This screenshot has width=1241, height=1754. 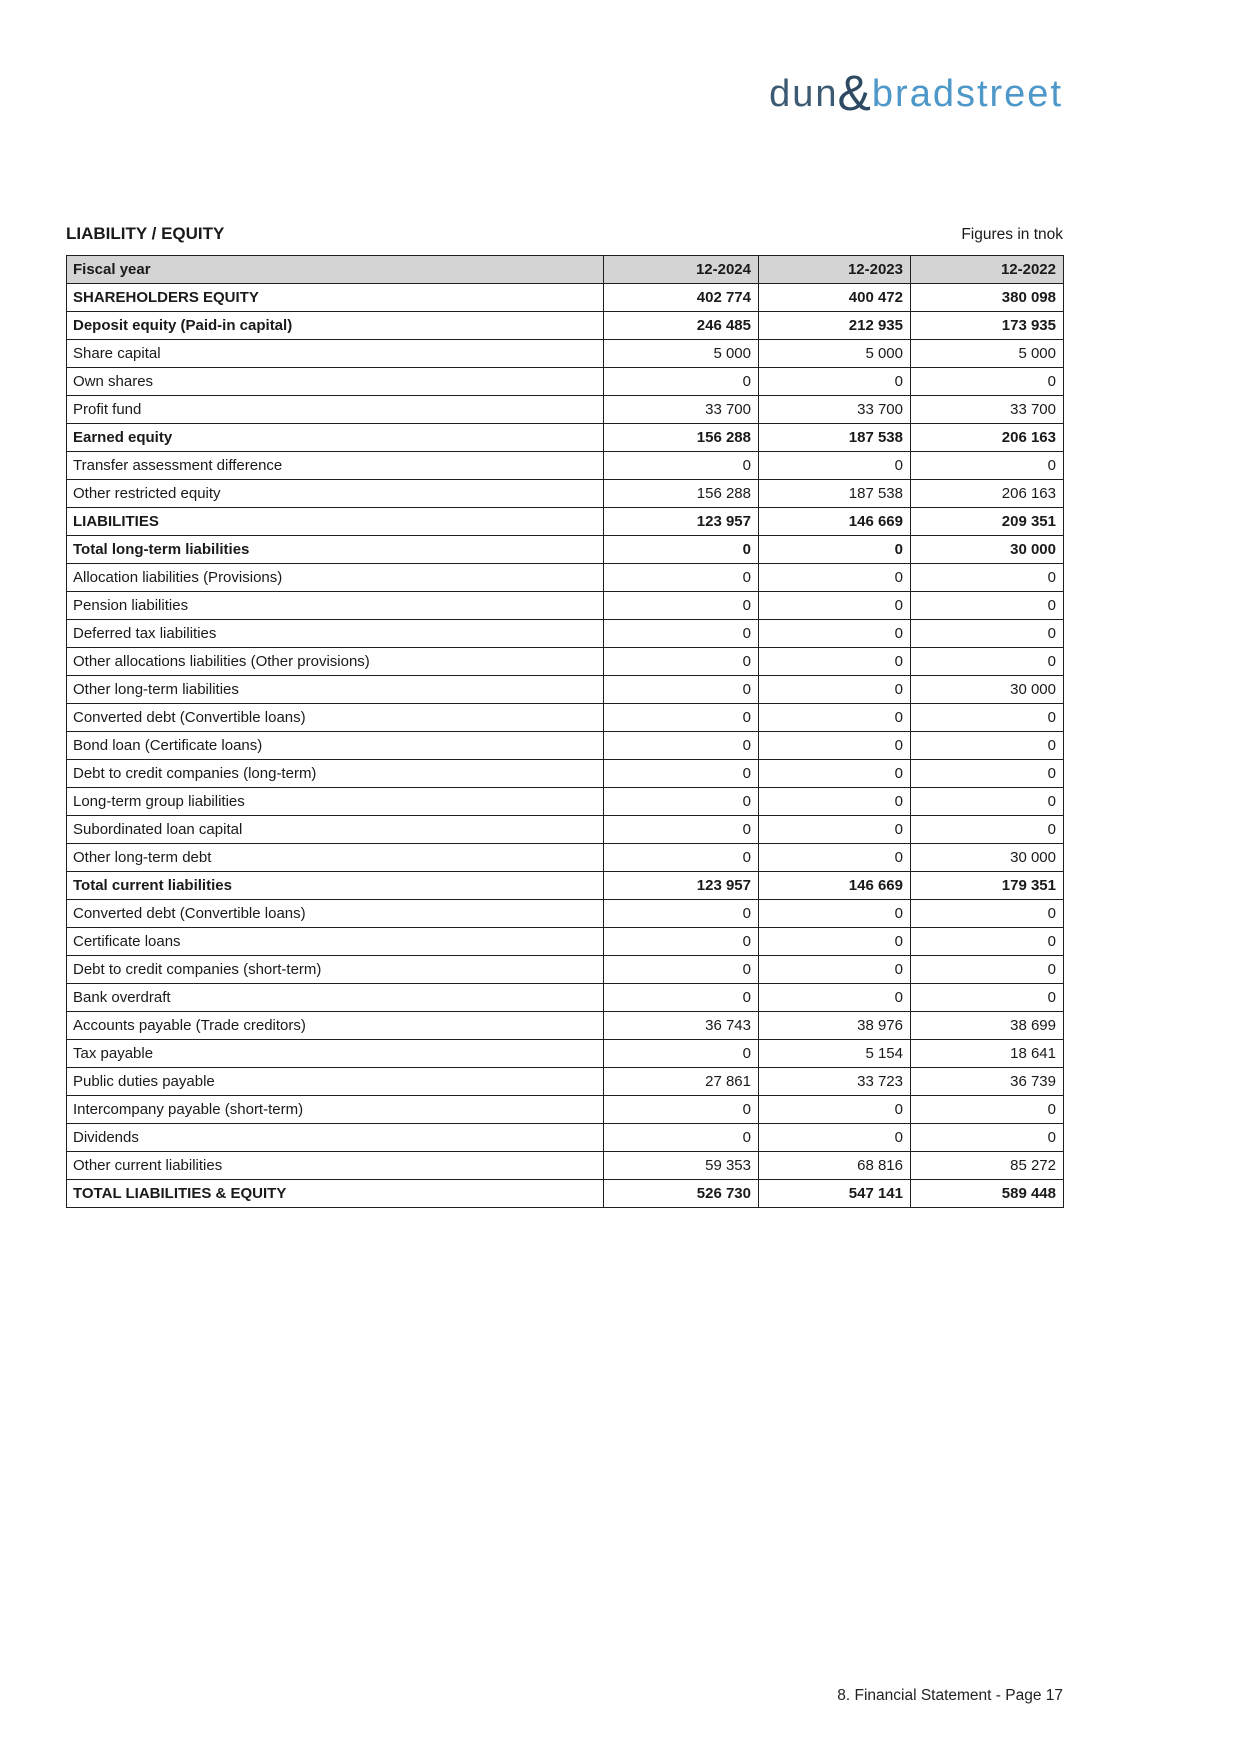 I want to click on table-row: Intercompany payable (short-term) 0 0 0, so click(x=565, y=1109).